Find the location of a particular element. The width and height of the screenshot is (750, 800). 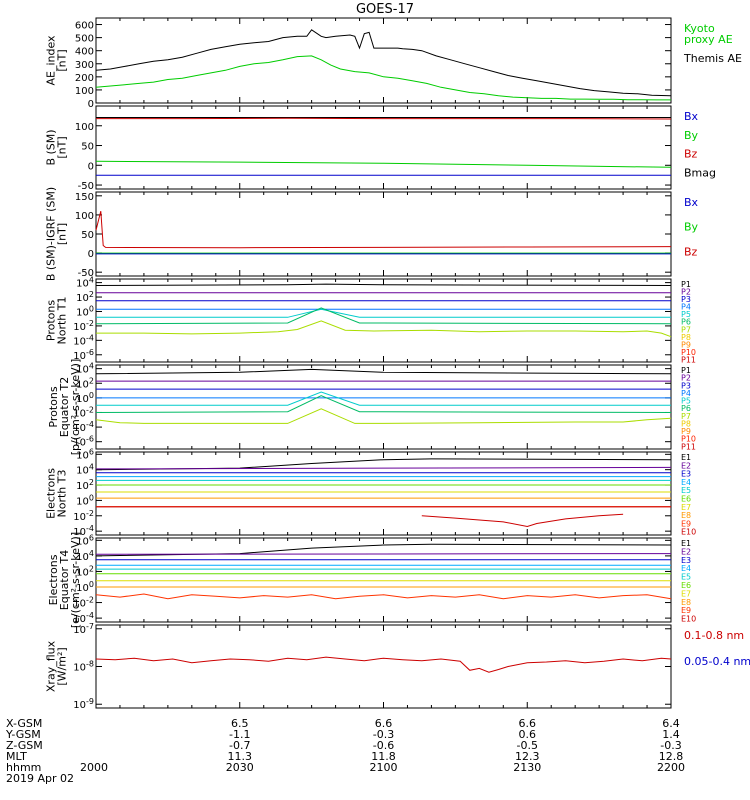

legend-entry: Bx is located at coordinates (691, 202).